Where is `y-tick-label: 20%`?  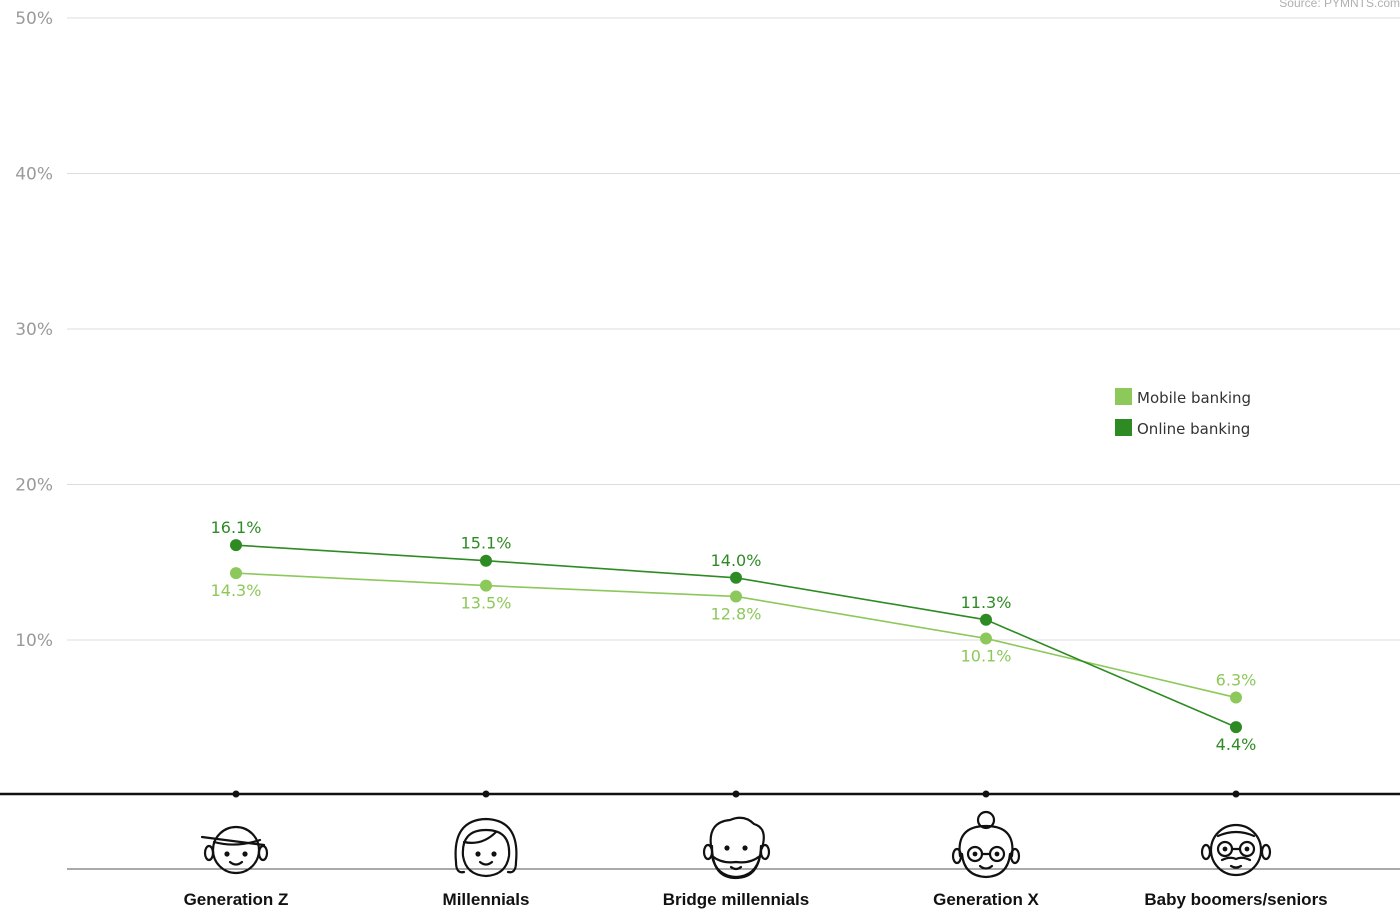 y-tick-label: 20% is located at coordinates (34, 486).